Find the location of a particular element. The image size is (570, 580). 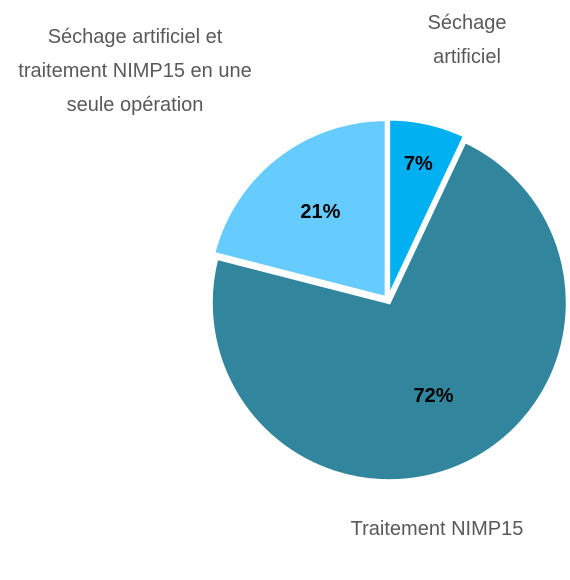

category-label: Traitement NIMP15 is located at coordinates (437, 529).